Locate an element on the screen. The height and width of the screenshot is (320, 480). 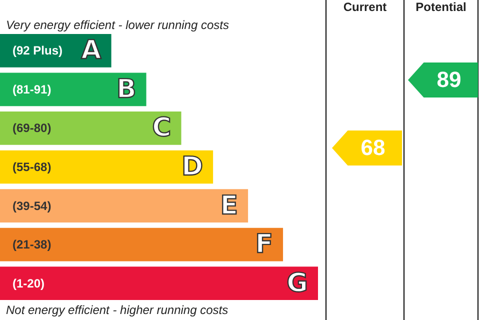
annotation: F is located at coordinates (264, 245).